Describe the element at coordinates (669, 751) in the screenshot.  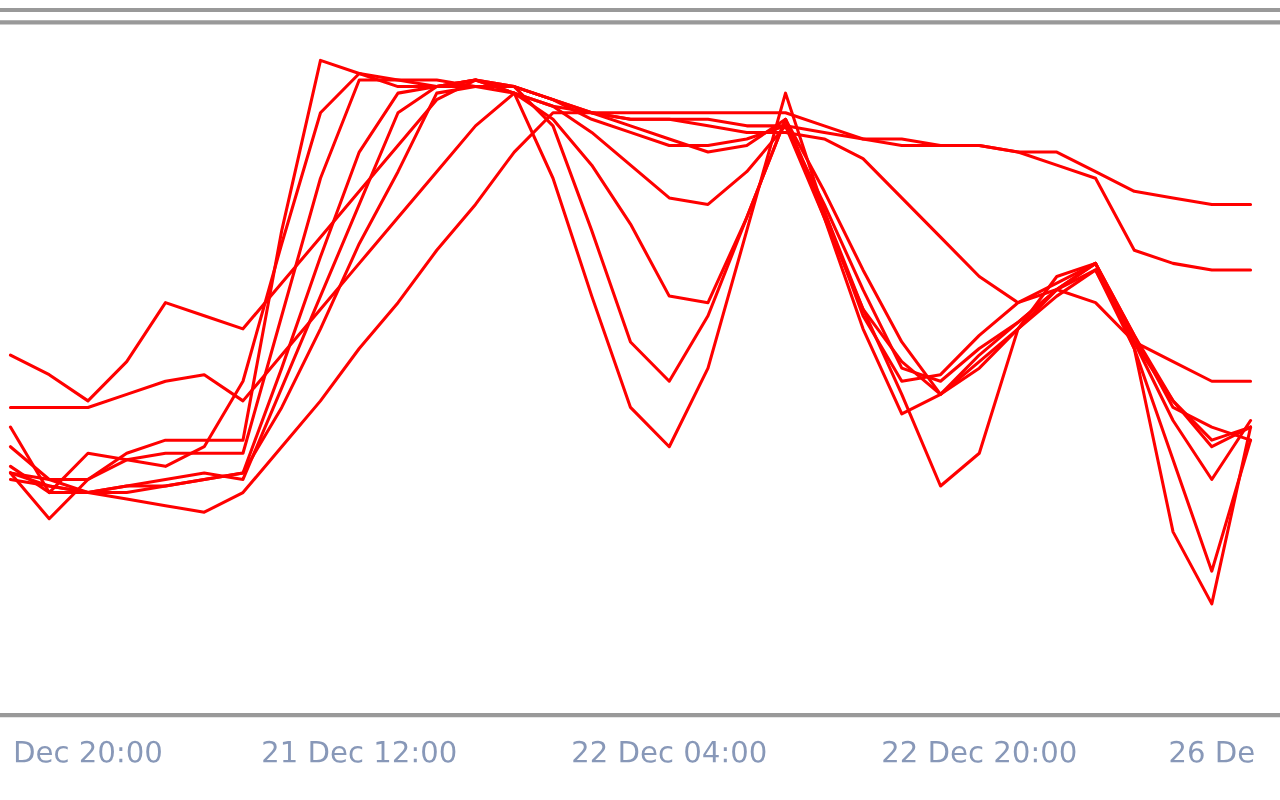
I see `x-tick-label: 22 Dec 04:00` at that location.